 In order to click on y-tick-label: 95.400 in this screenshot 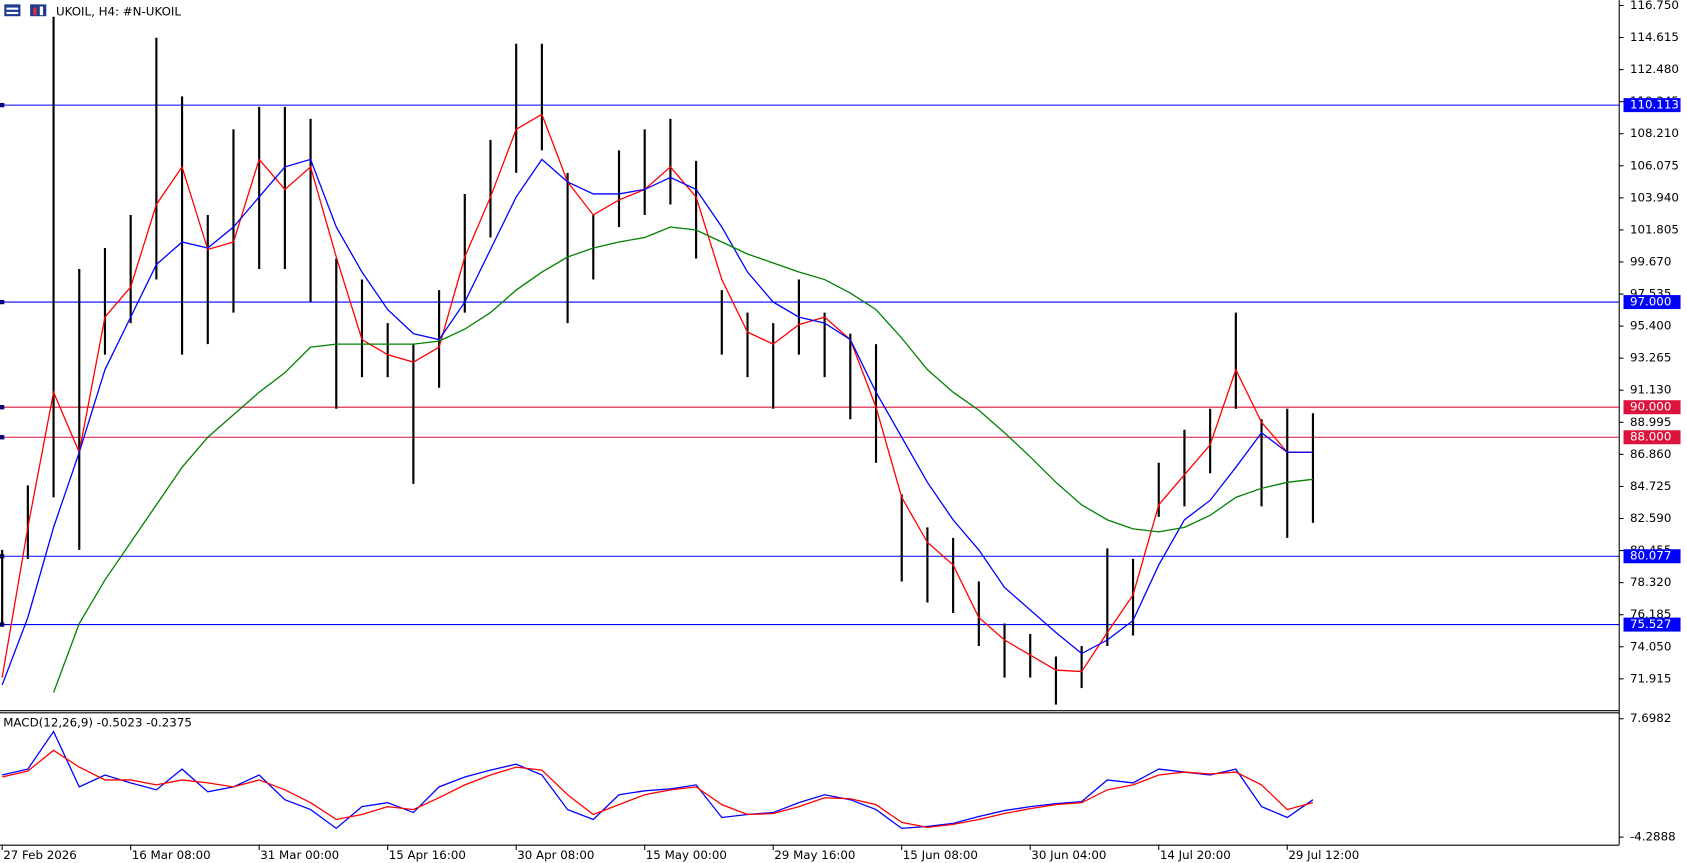, I will do `click(1650, 326)`.